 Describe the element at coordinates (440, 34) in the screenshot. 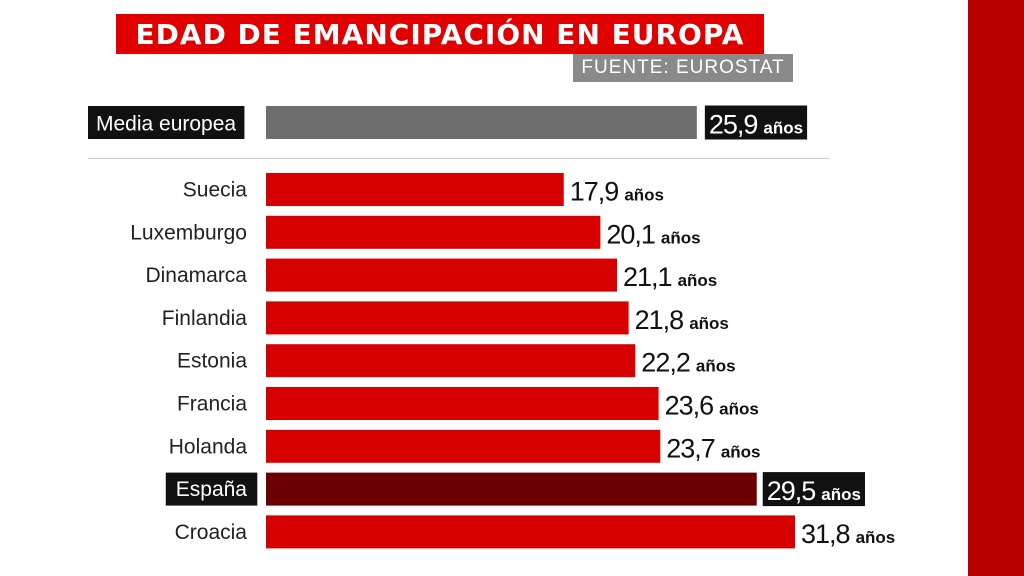

I see `chart-title: EDAD DE EMANCIPACIÓN EN EUROPA` at that location.